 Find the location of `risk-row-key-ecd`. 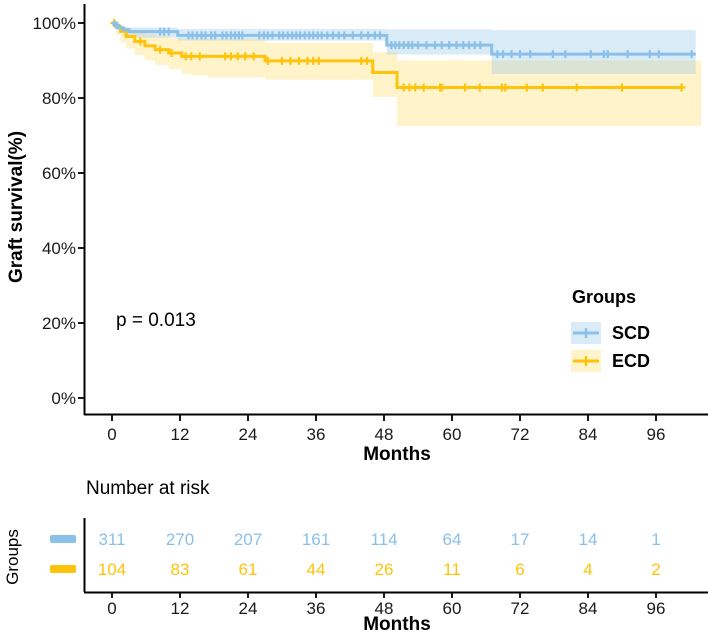

risk-row-key-ecd is located at coordinates (63, 569).